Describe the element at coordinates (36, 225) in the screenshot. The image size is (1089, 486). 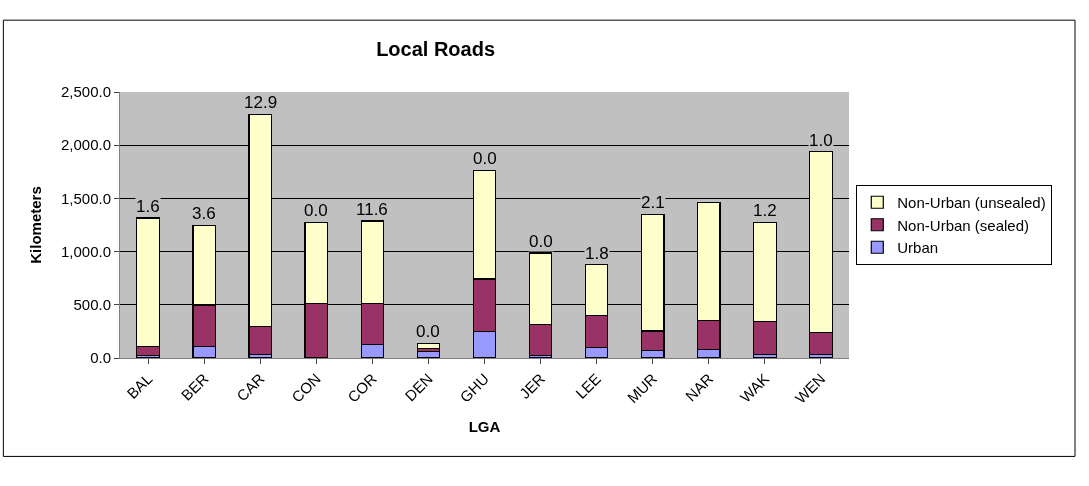
I see `y-axis-title: Kilometers` at that location.